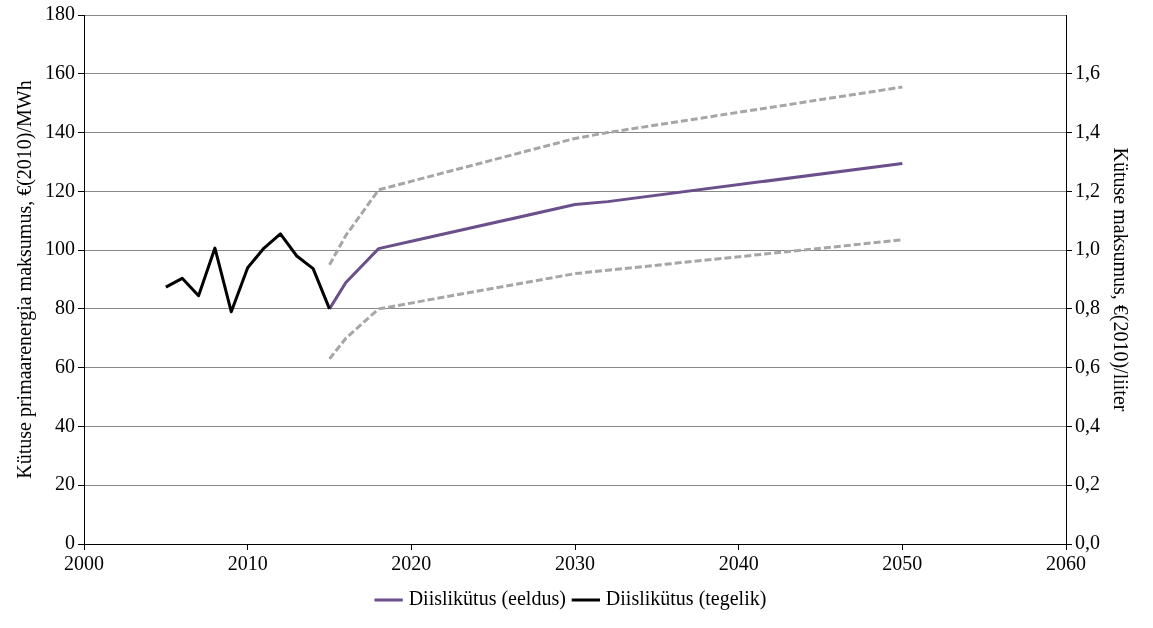  What do you see at coordinates (1087, 307) in the screenshot?
I see `y2-tick-label: 0,8` at bounding box center [1087, 307].